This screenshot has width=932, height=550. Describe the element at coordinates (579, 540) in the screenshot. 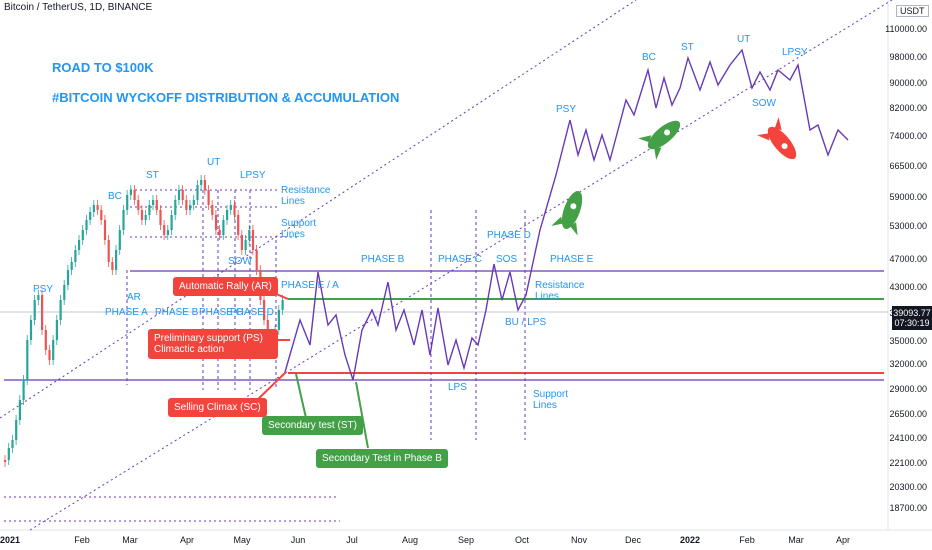

I see `time-axis-label: Nov` at that location.